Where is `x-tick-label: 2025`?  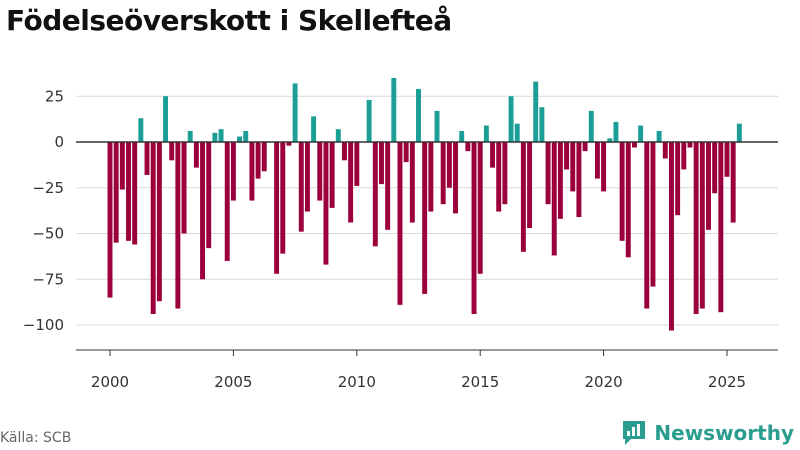 x-tick-label: 2025 is located at coordinates (727, 382).